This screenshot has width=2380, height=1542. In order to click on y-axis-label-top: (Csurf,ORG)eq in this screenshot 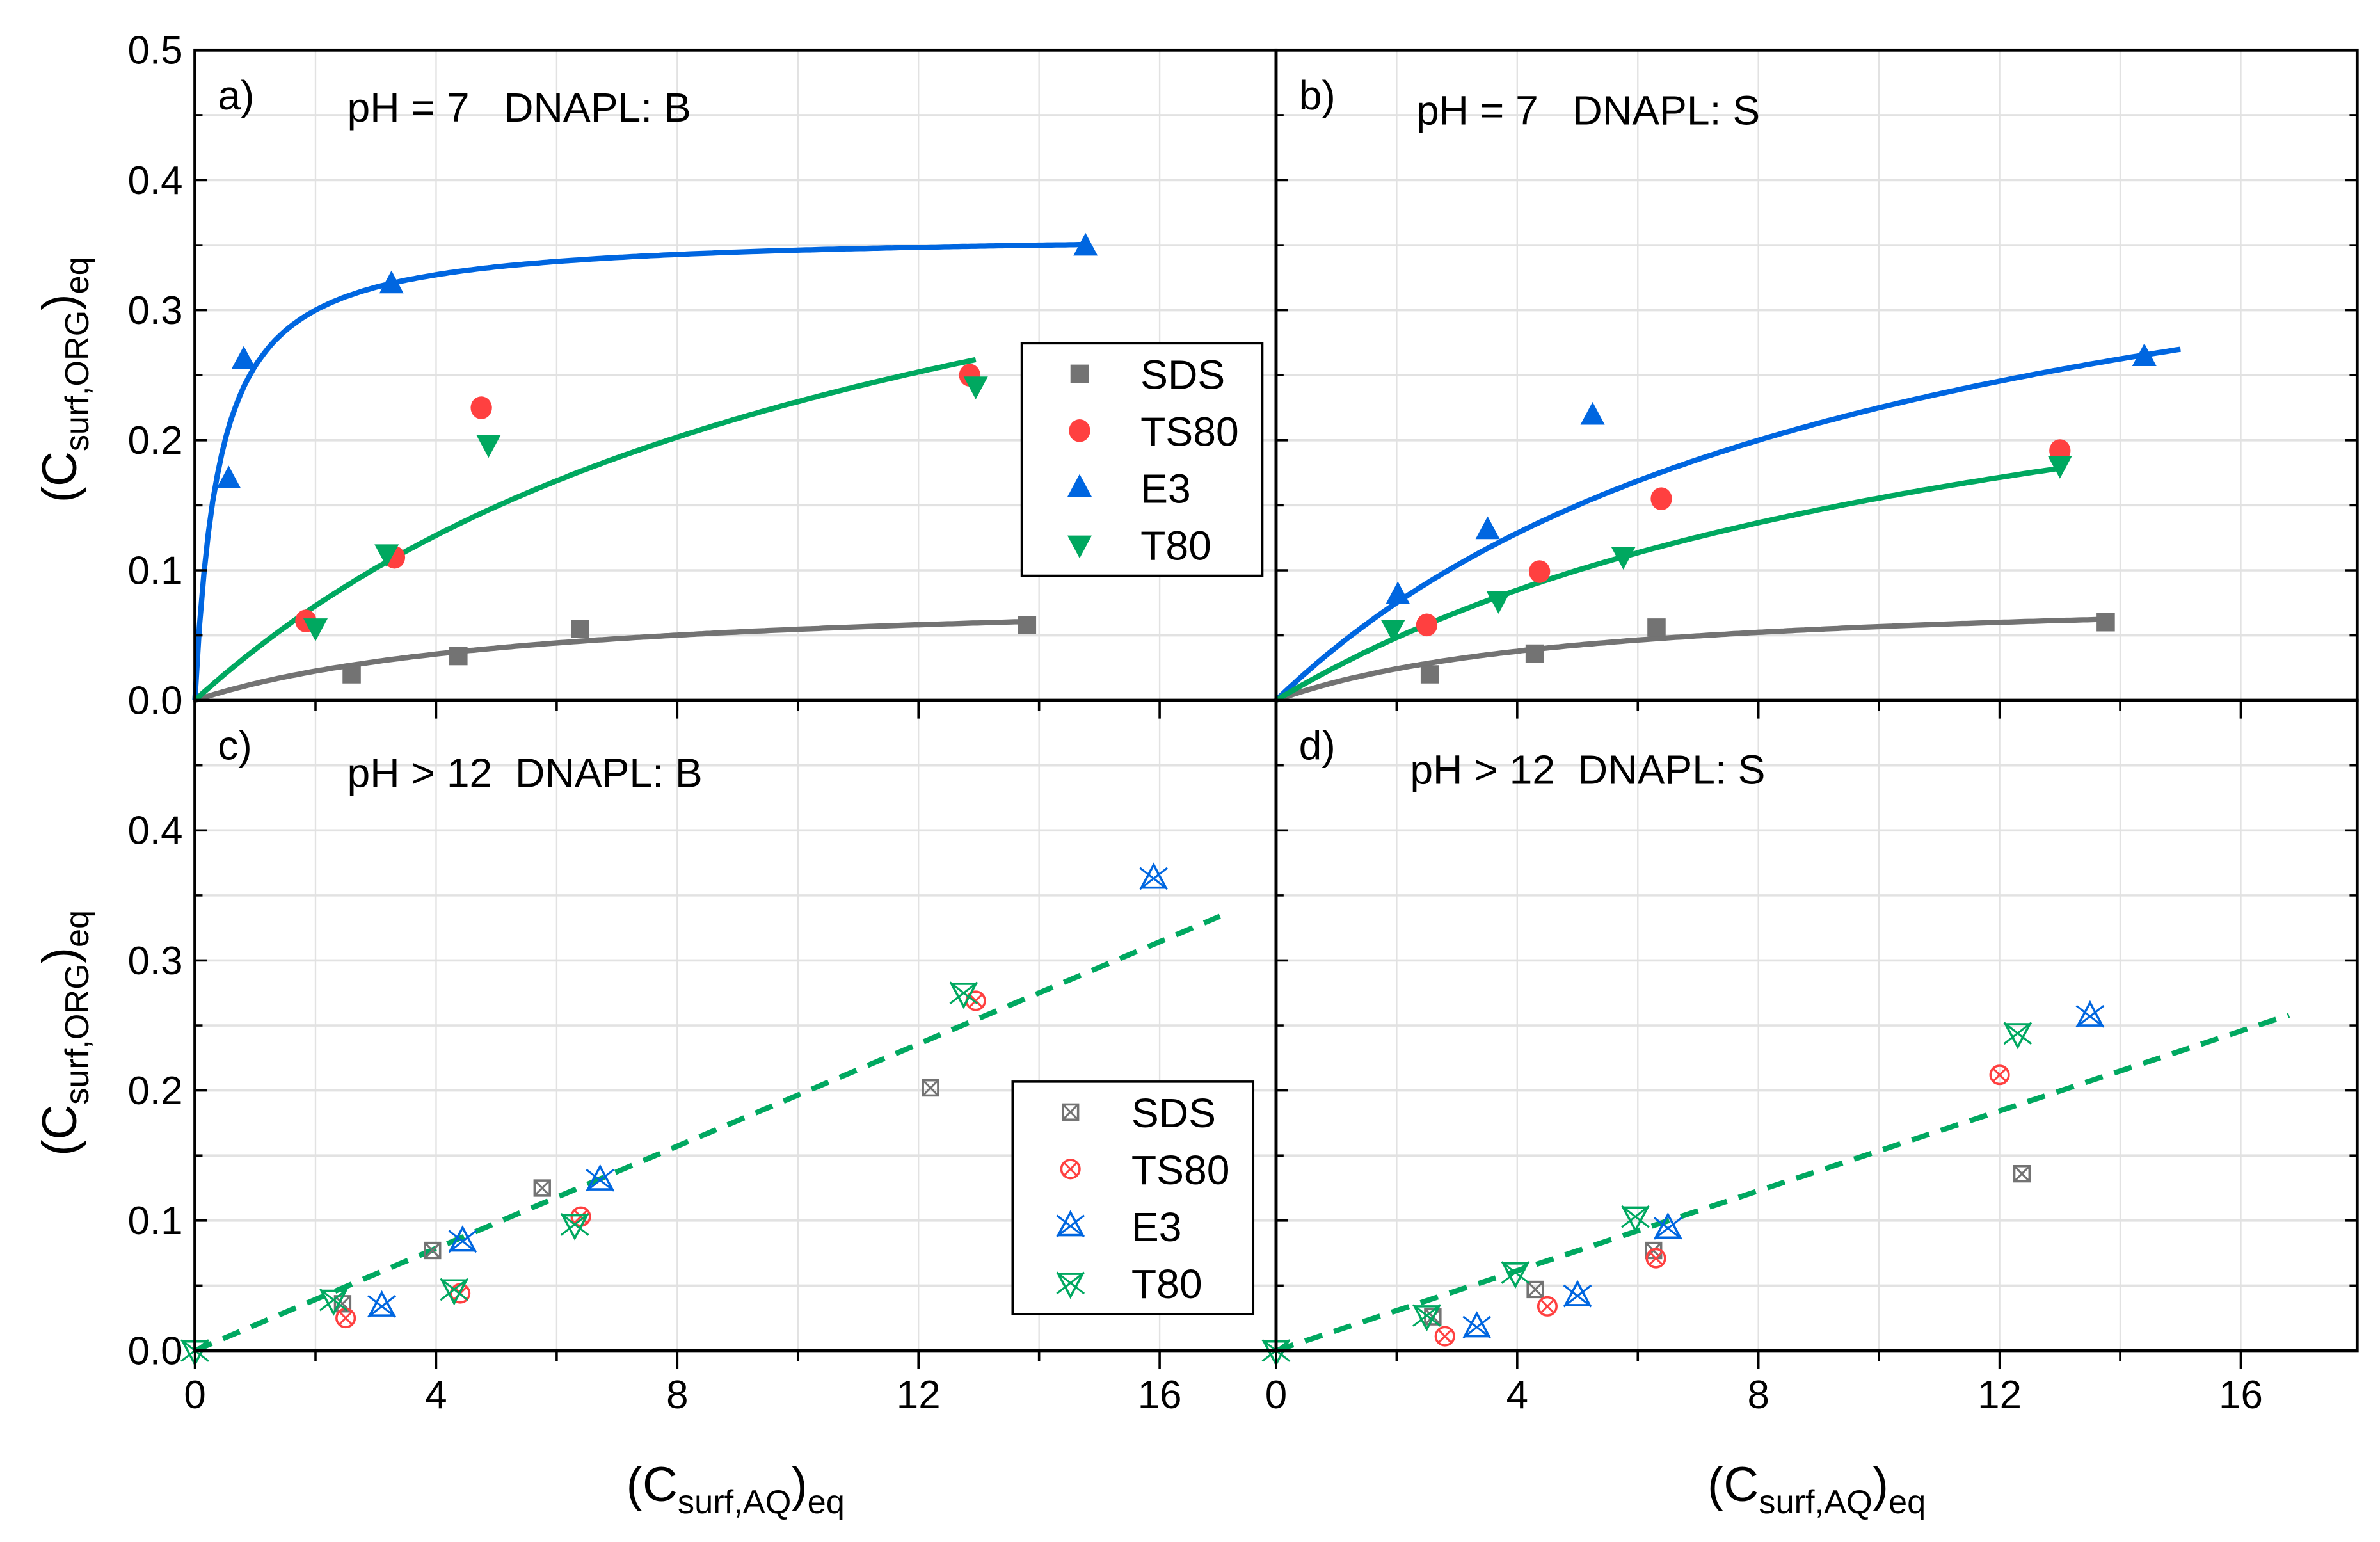, I will do `click(64, 379)`.